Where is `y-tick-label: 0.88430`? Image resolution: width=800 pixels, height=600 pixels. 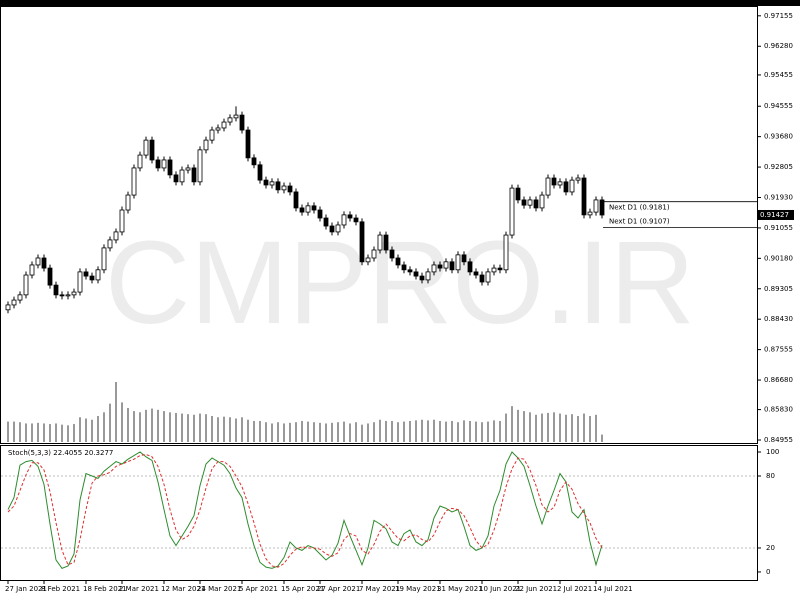 y-tick-label: 0.88430 is located at coordinates (778, 319).